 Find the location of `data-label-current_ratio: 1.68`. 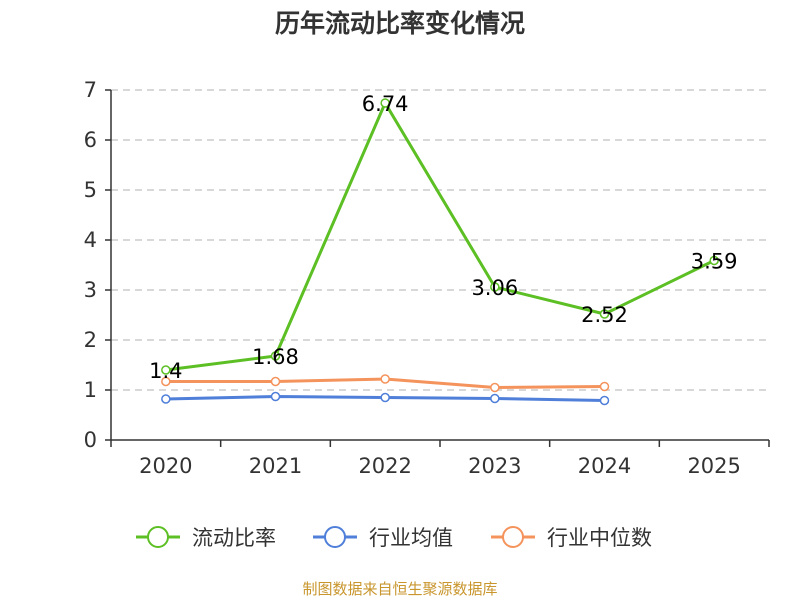

data-label-current_ratio: 1.68 is located at coordinates (275, 357).